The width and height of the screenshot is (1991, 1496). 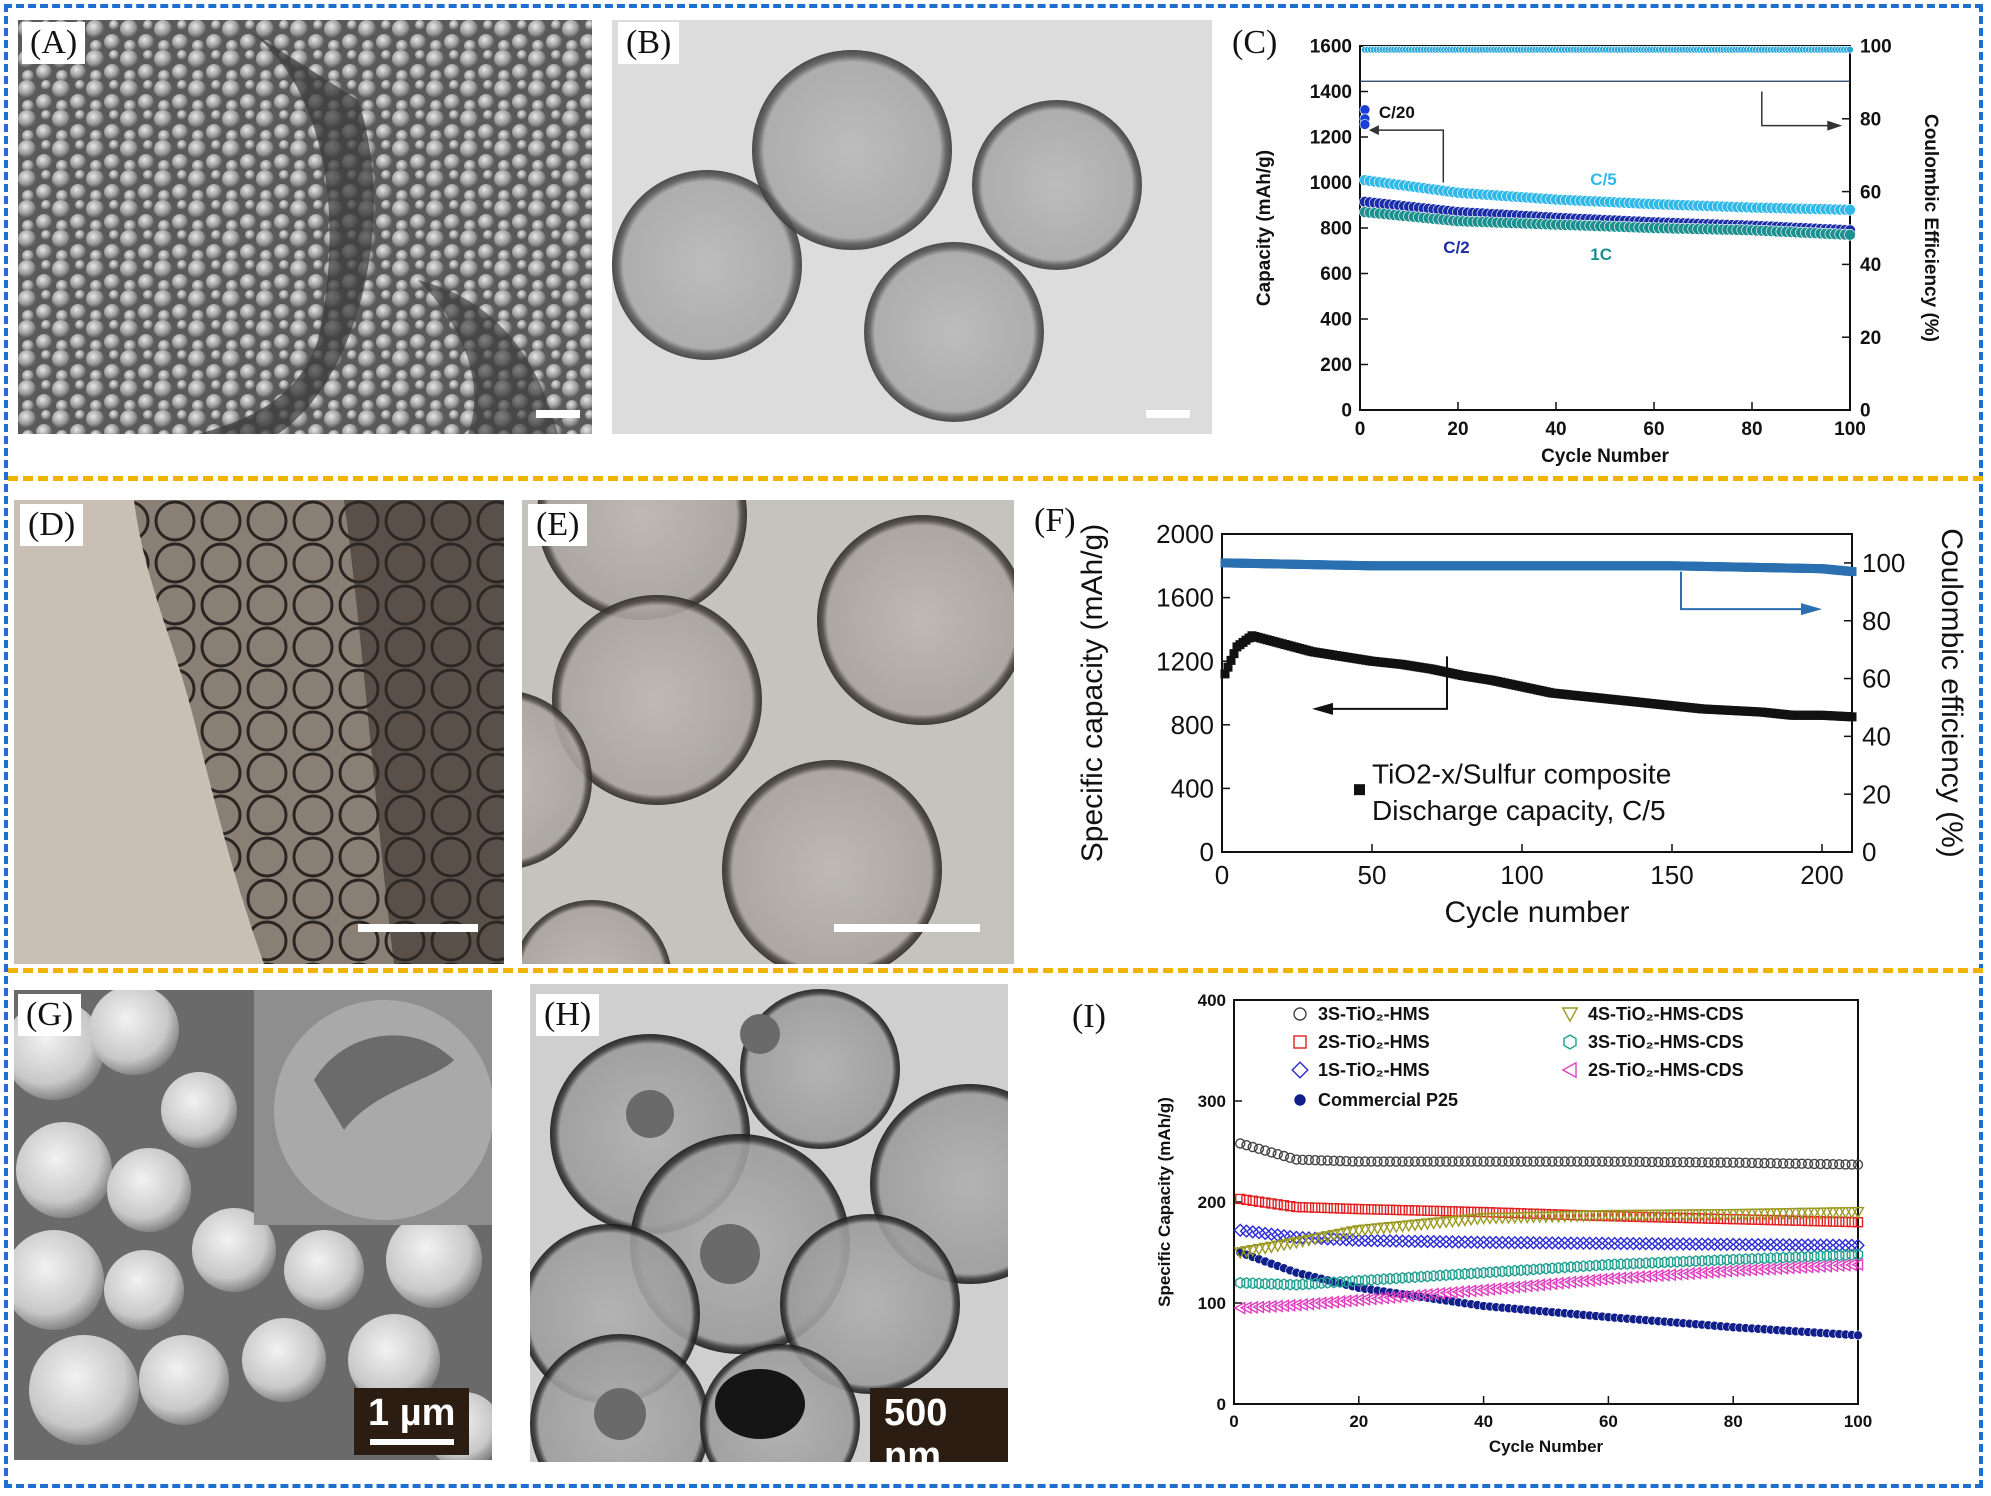 I want to click on y-tick-label: 0, so click(x=1207, y=852).